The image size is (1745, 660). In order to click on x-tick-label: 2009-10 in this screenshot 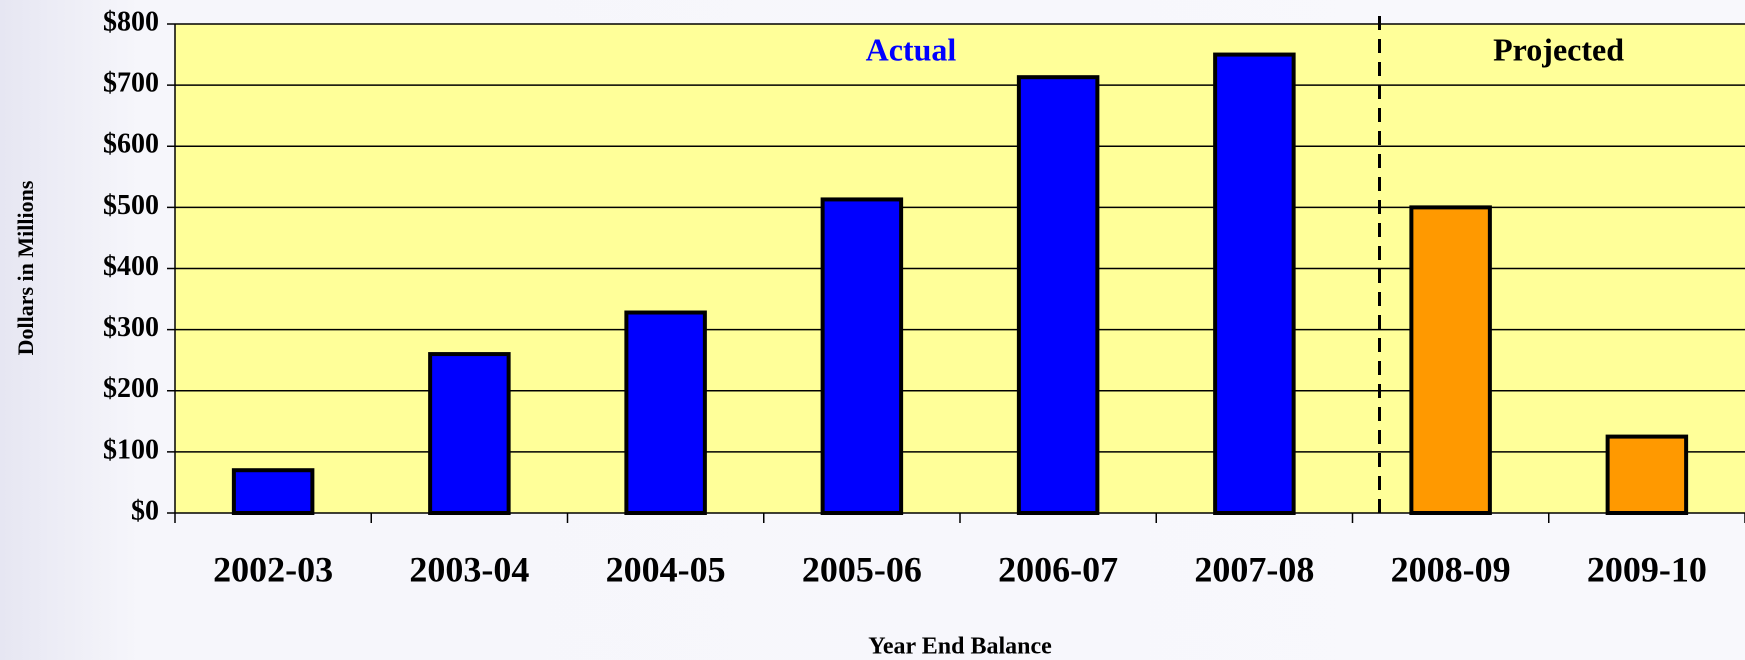, I will do `click(1647, 569)`.